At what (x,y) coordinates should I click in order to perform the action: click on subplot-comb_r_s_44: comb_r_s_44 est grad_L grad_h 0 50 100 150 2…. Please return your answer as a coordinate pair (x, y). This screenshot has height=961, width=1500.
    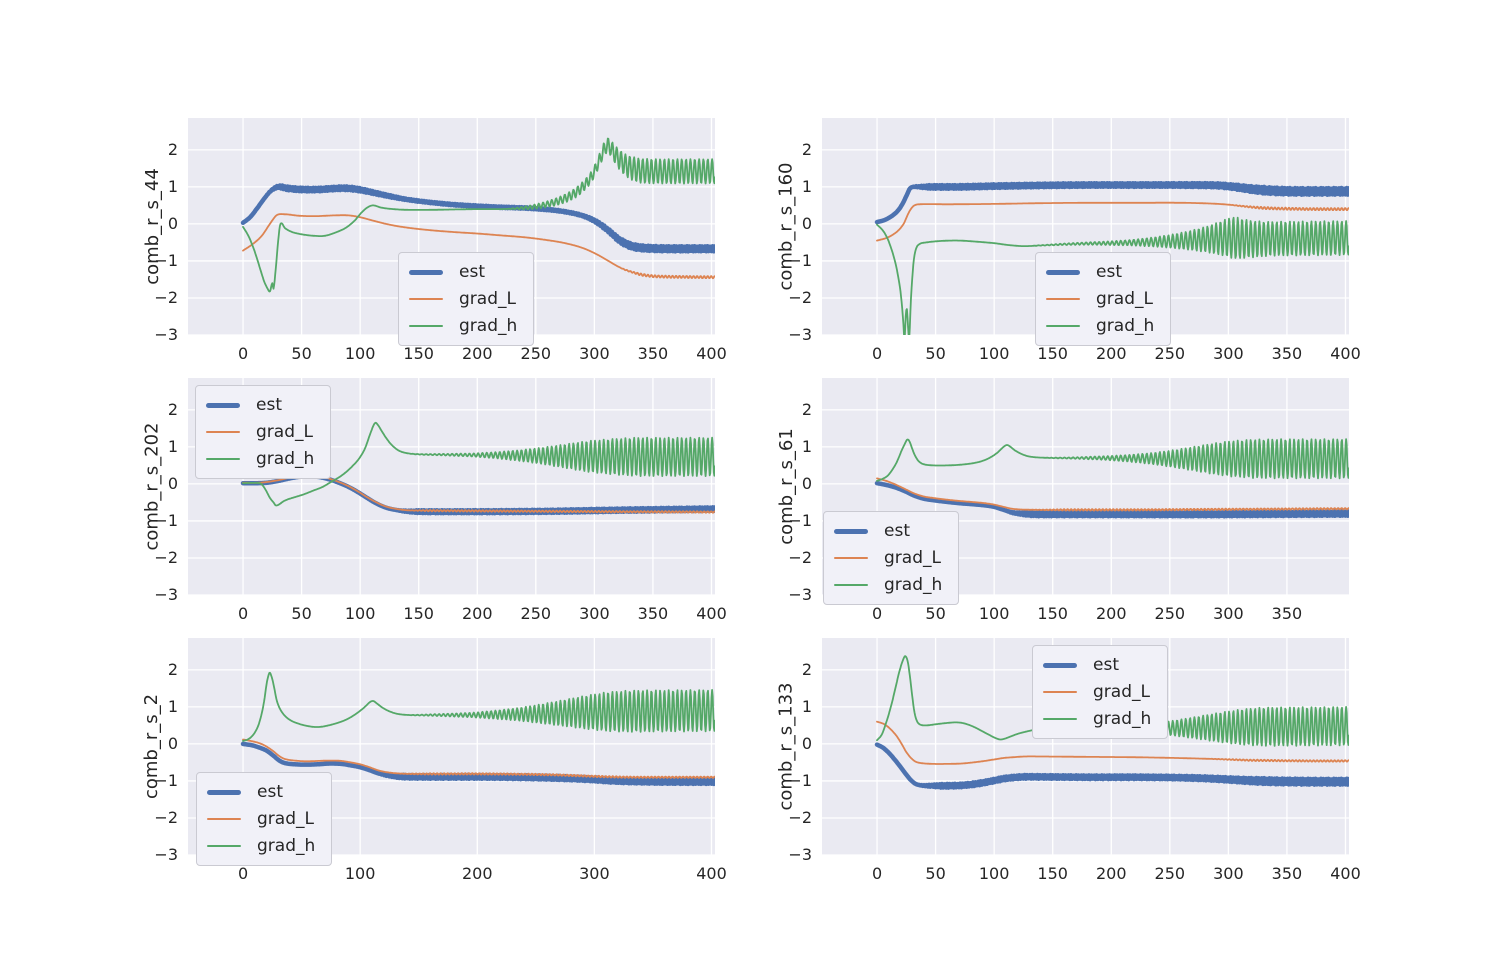
    Looking at the image, I should click on (434, 240).